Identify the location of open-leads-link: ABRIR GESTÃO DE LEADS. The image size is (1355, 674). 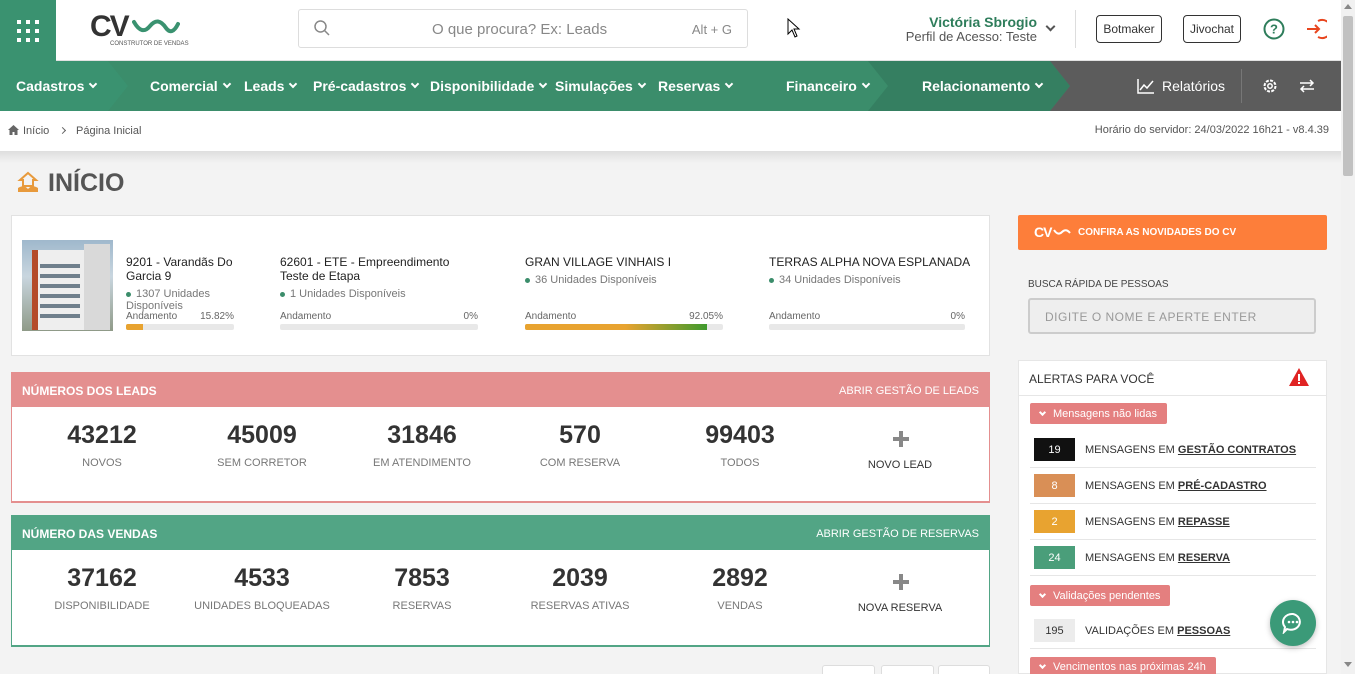
(909, 391).